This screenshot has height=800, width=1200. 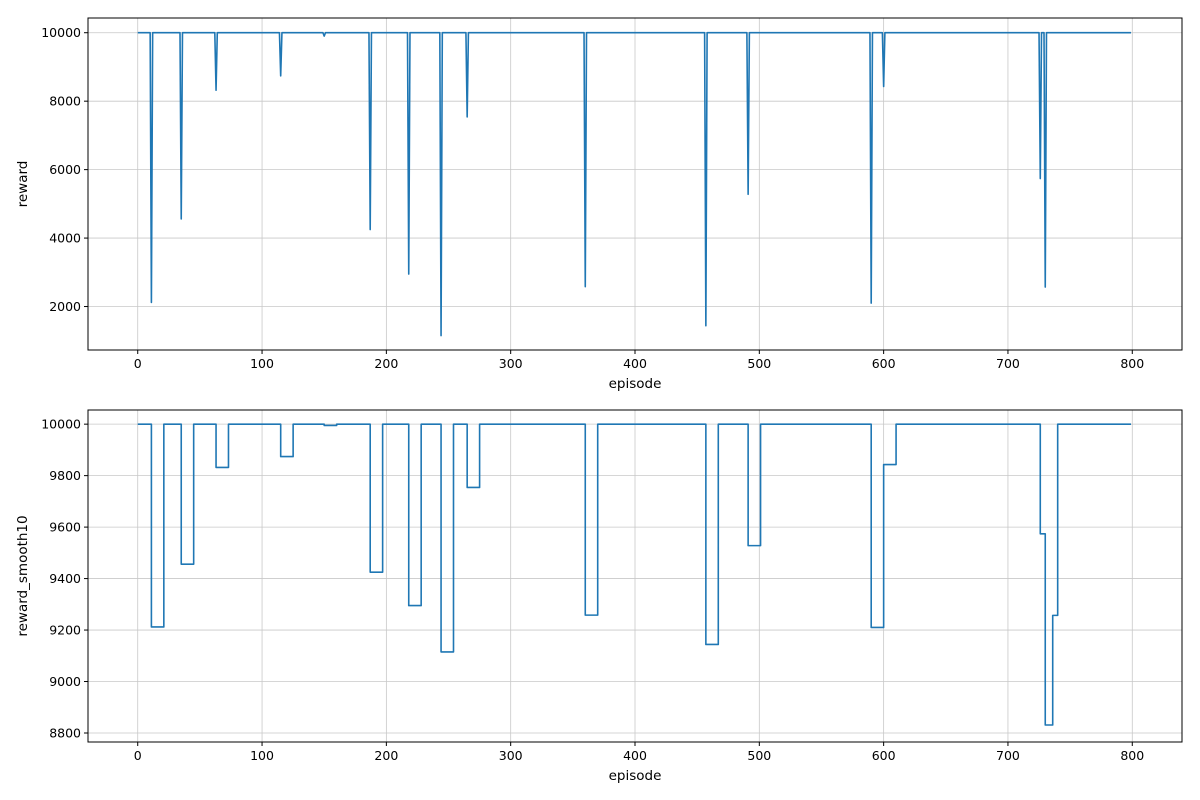 I want to click on y-tick-label: 9400, so click(x=65, y=578).